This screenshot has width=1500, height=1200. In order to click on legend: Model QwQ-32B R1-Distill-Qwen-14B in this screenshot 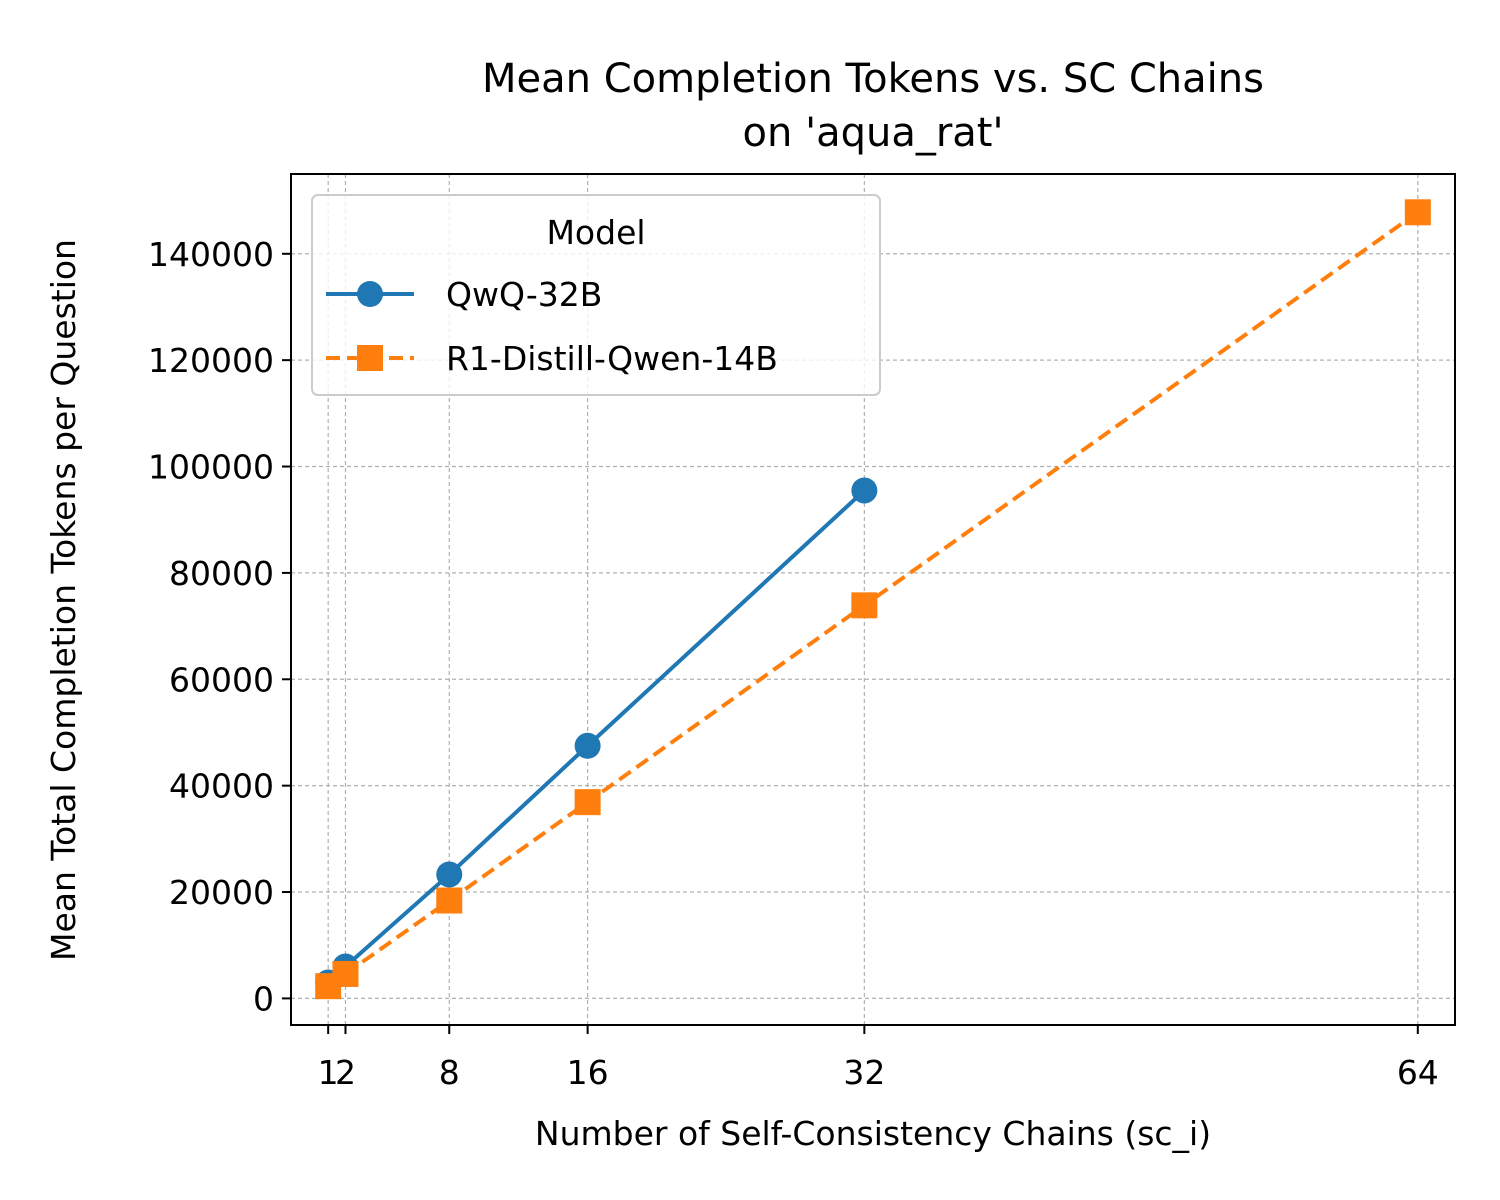, I will do `click(596, 295)`.